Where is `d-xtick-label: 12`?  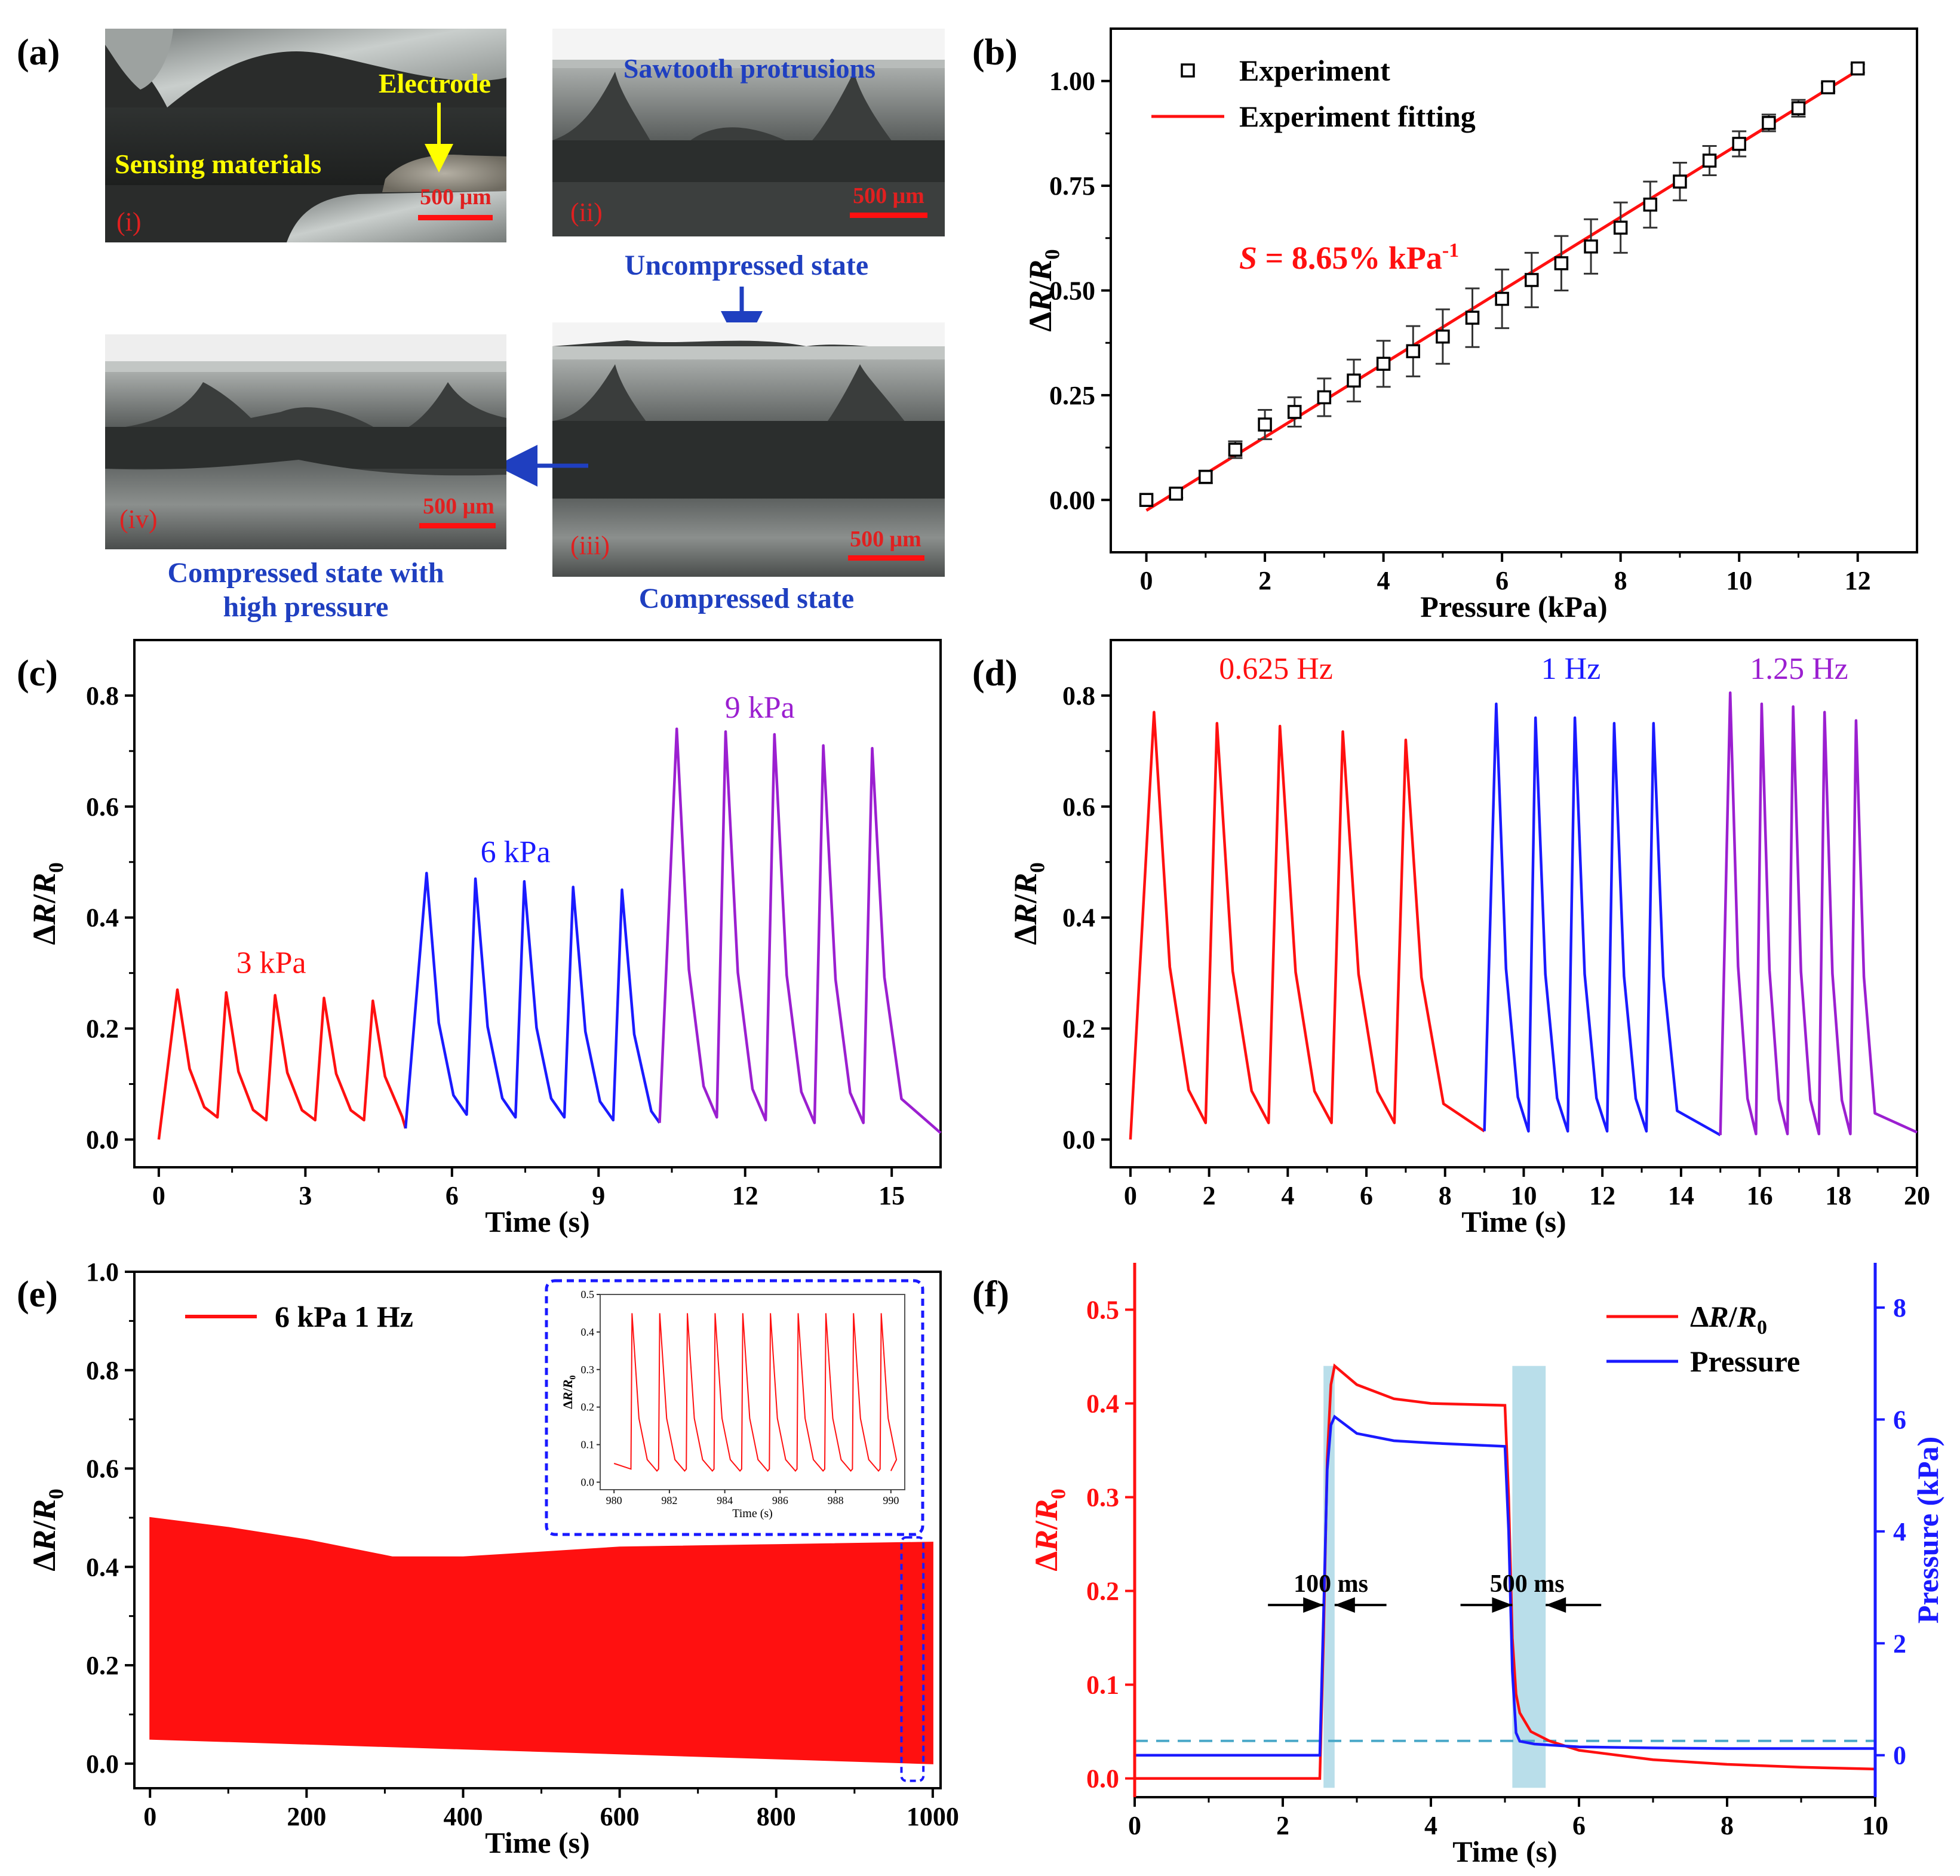
d-xtick-label: 12 is located at coordinates (1602, 1195).